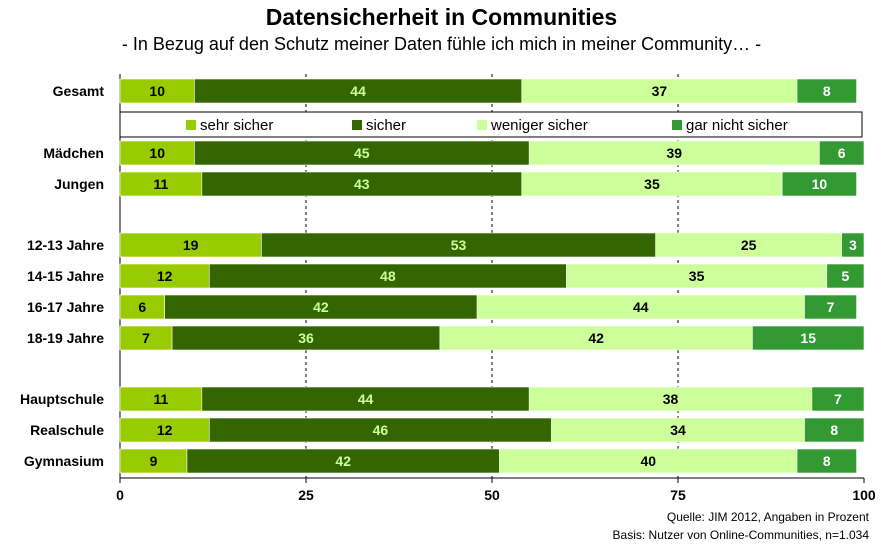  I want to click on bar-gymnasium-sicher, so click(343, 461).